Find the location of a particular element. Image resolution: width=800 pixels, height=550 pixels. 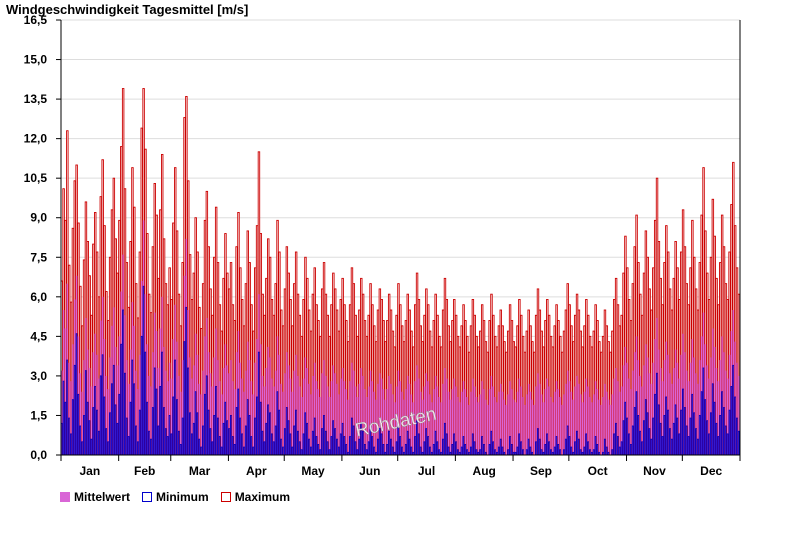

y-tick-label: 10,5 is located at coordinates (36, 178).